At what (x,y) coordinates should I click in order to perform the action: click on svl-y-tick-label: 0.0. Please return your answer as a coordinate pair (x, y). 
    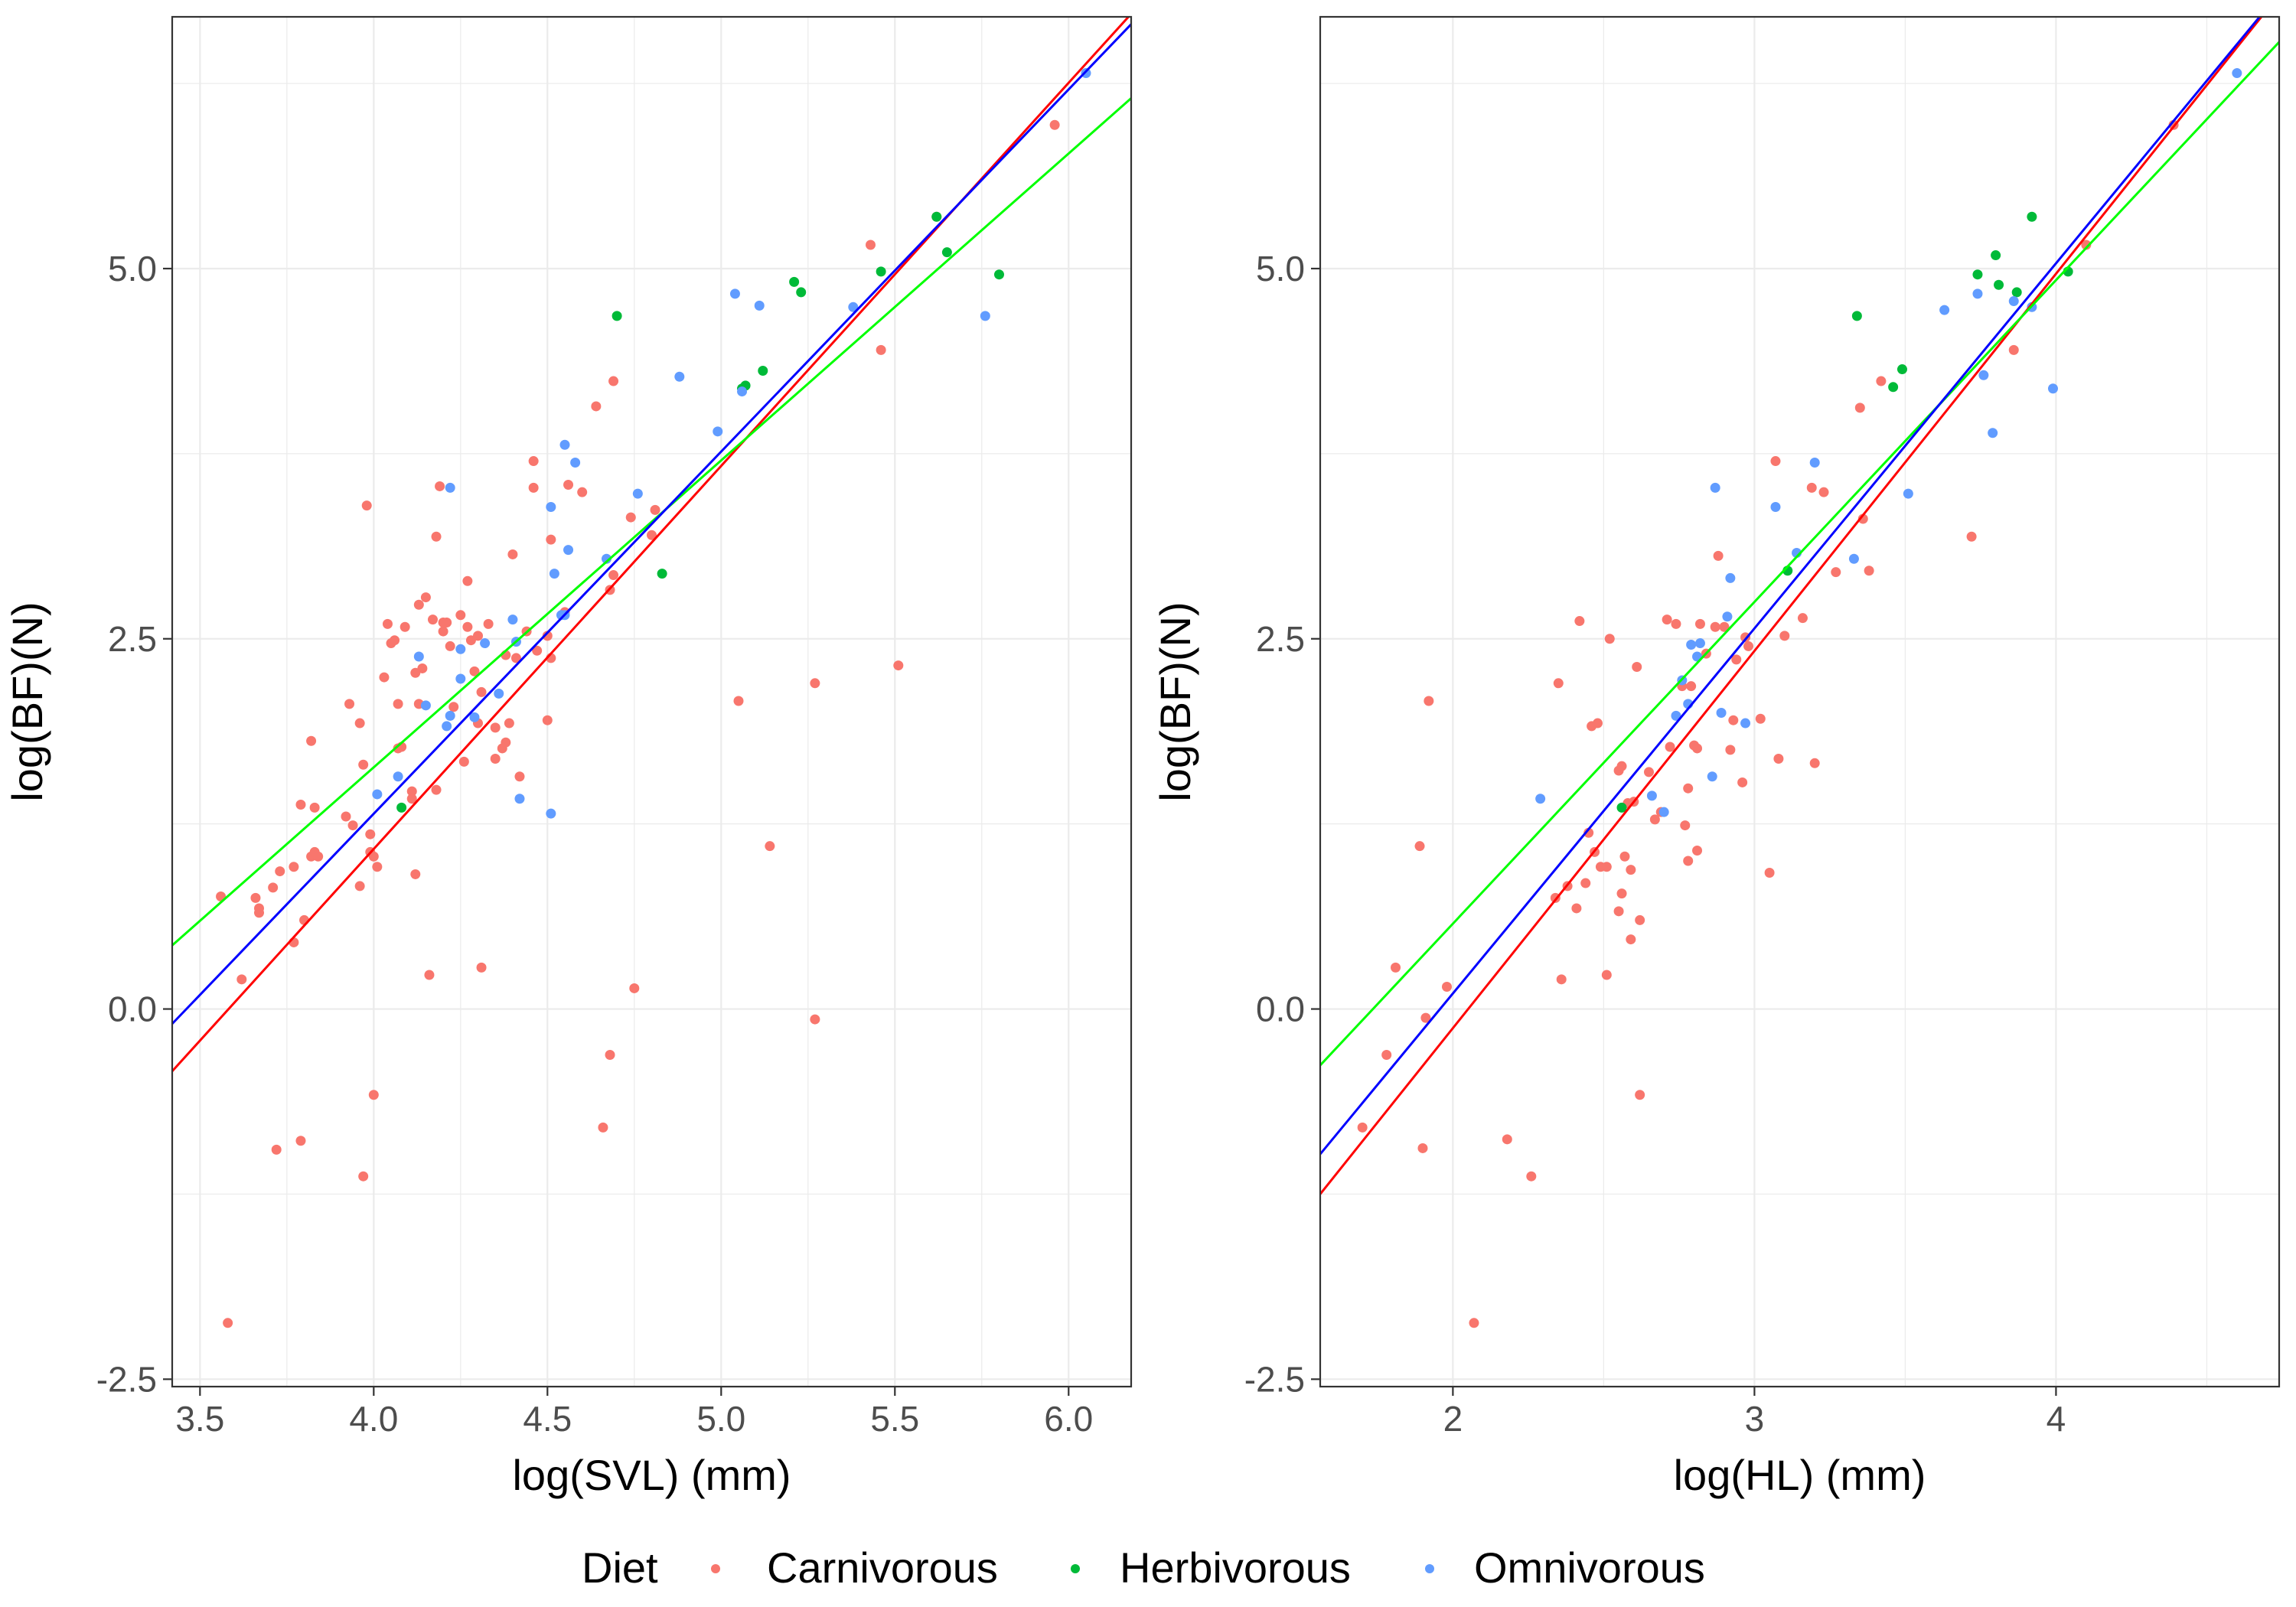
    Looking at the image, I should click on (132, 1009).